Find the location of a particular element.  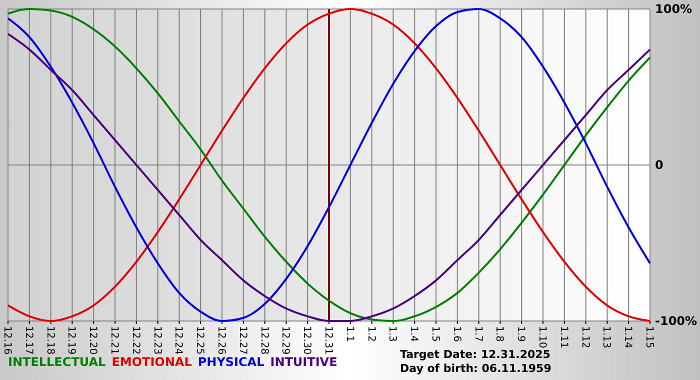

x-tick-label: 12.16 is located at coordinates (7, 340).